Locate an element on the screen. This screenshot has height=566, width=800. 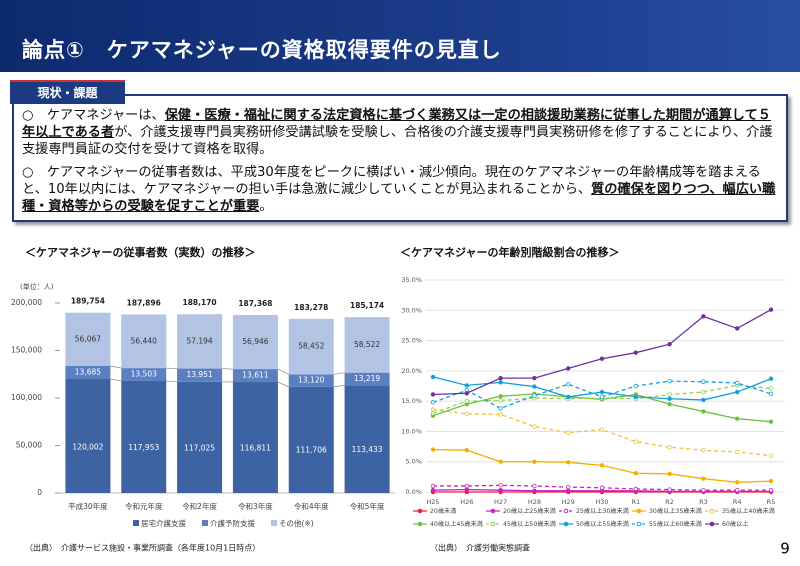
y-tick-label: 150,000 is located at coordinates (26, 350).